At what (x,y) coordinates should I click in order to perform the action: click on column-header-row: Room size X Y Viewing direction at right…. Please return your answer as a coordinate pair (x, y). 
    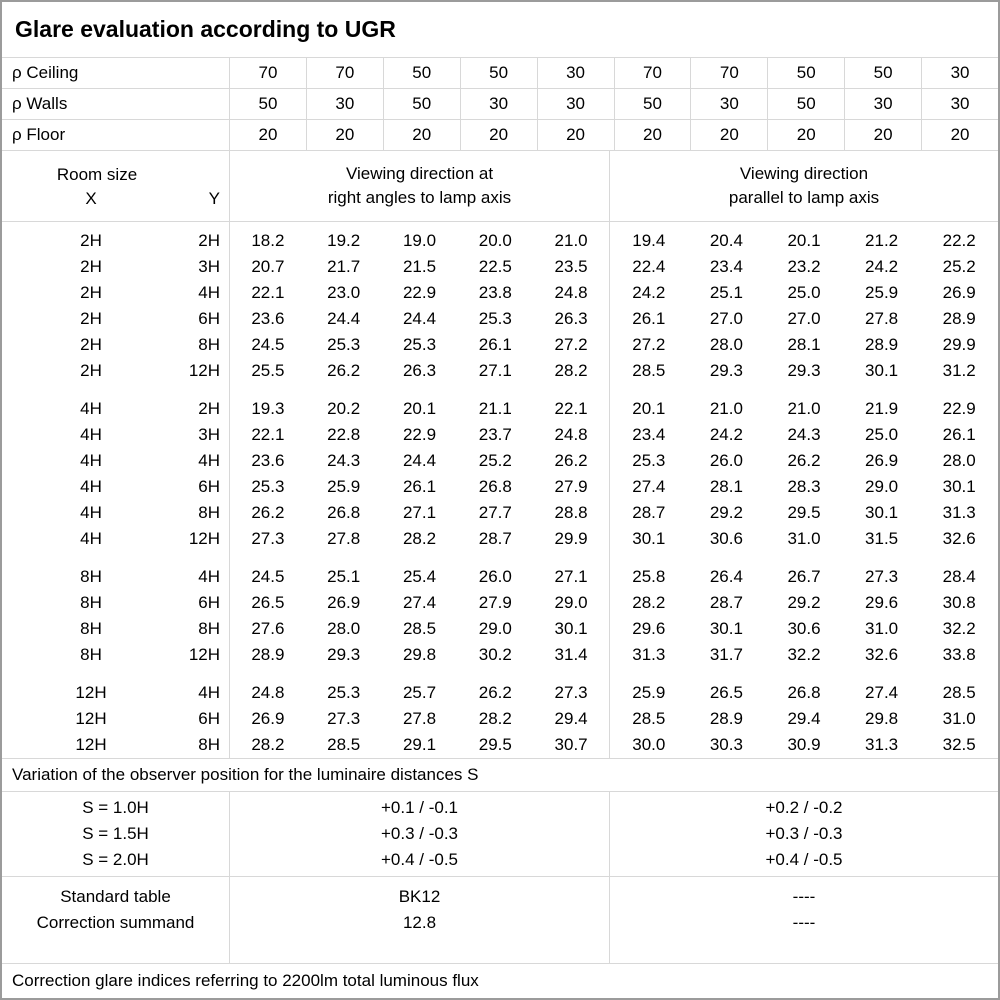
    Looking at the image, I should click on (500, 186).